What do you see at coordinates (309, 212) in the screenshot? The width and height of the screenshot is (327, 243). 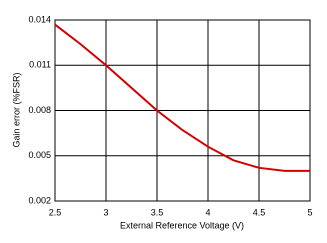 I see `x-tick-label: 5` at bounding box center [309, 212].